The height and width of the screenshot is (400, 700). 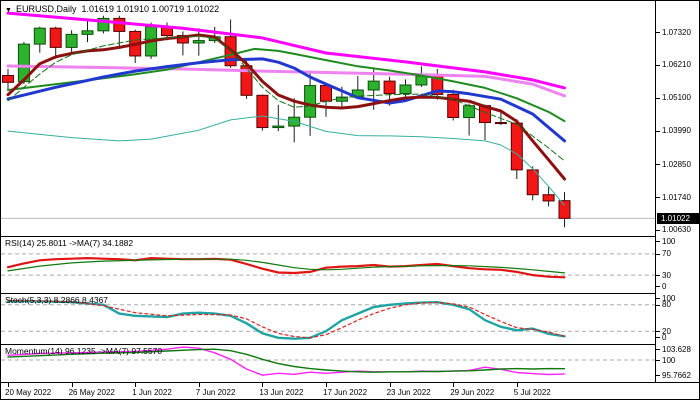 I want to click on candle-13-jun, so click(x=262, y=112).